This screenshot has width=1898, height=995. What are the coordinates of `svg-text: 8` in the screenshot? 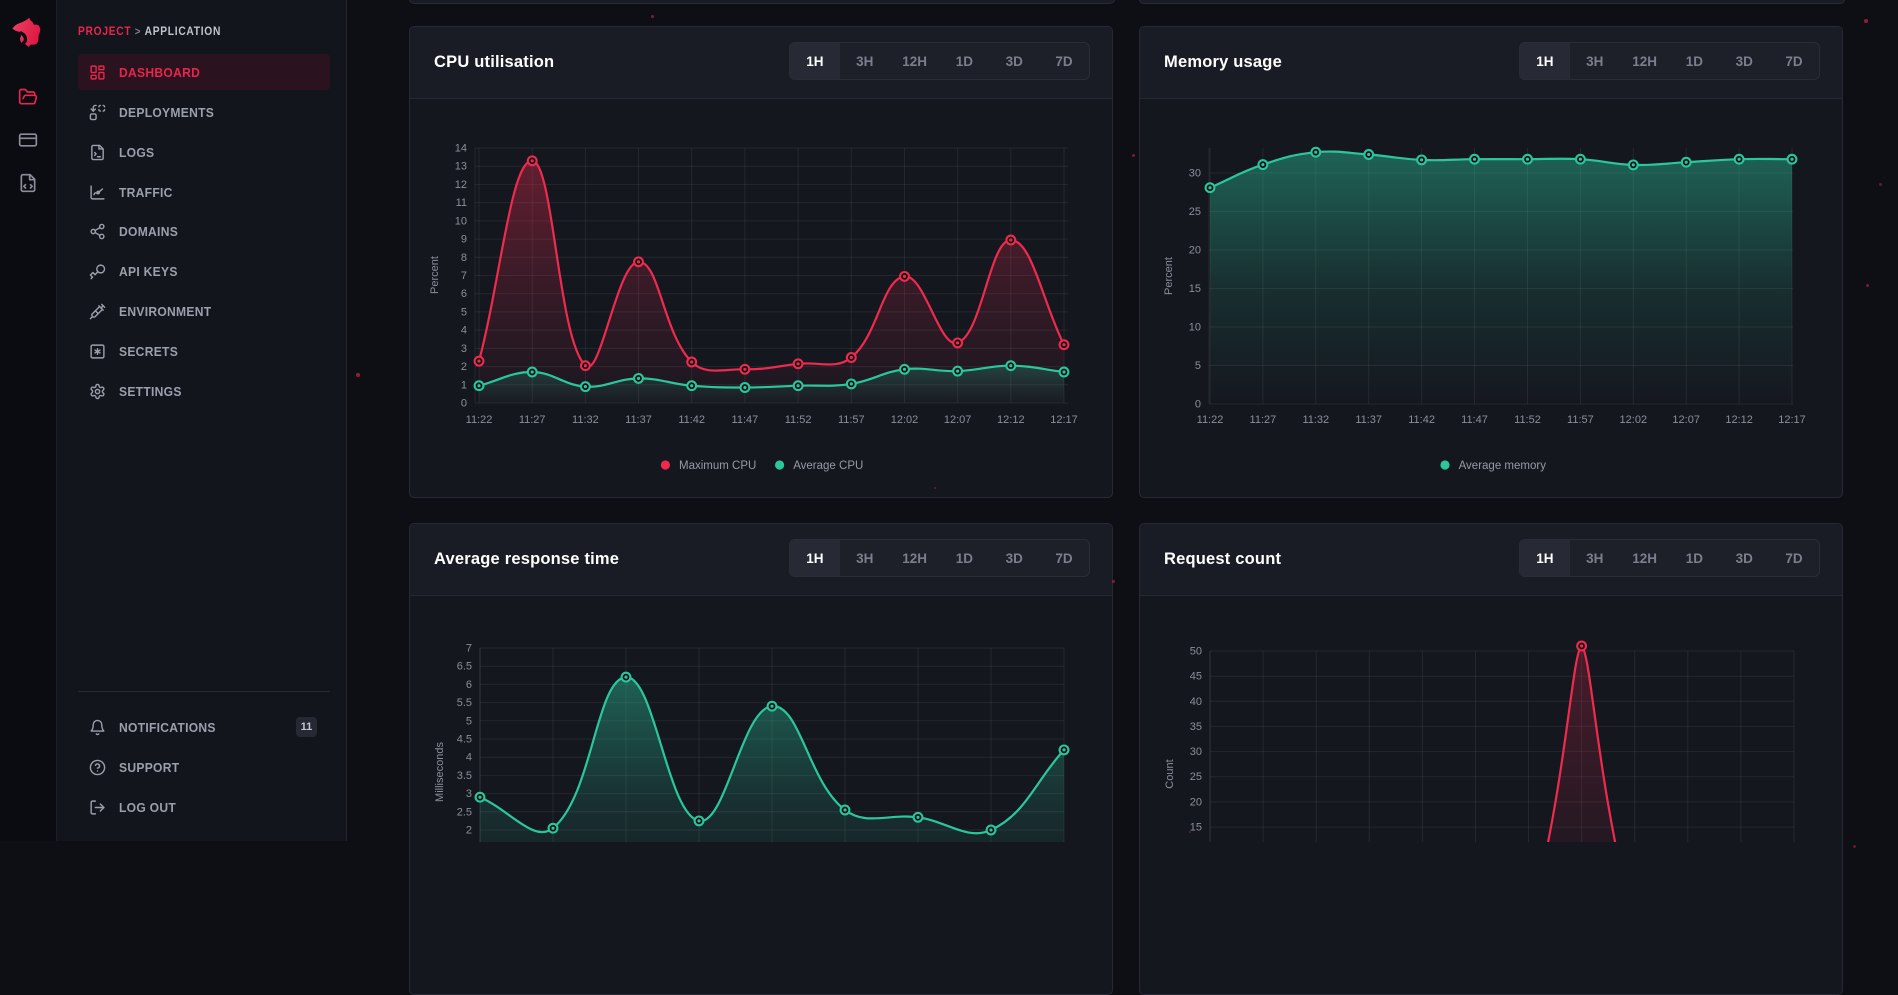 It's located at (464, 258).